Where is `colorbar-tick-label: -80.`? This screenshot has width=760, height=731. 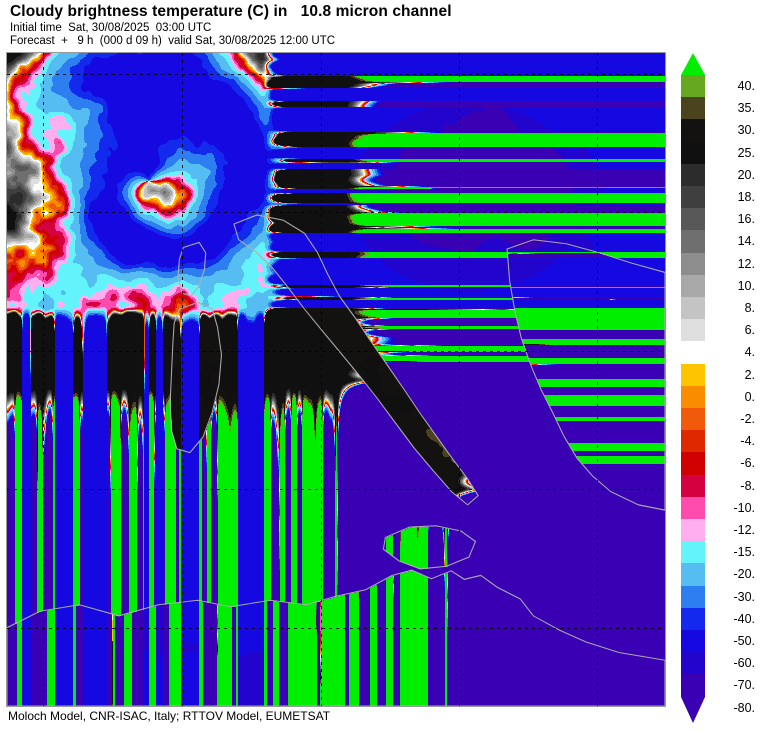 colorbar-tick-label: -80. is located at coordinates (744, 707).